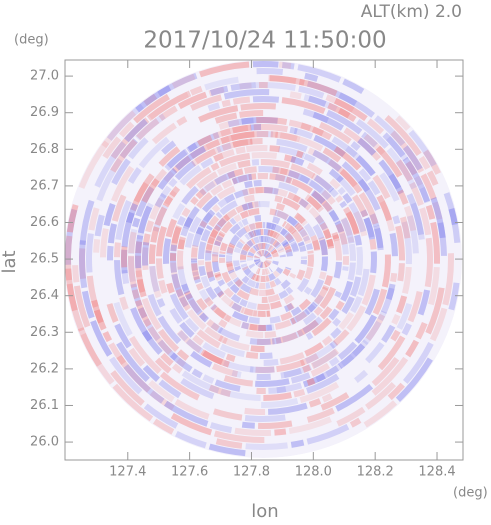 The width and height of the screenshot is (491, 525). Describe the element at coordinates (44, 405) in the screenshot. I see `y-tick-label: 26.1` at that location.